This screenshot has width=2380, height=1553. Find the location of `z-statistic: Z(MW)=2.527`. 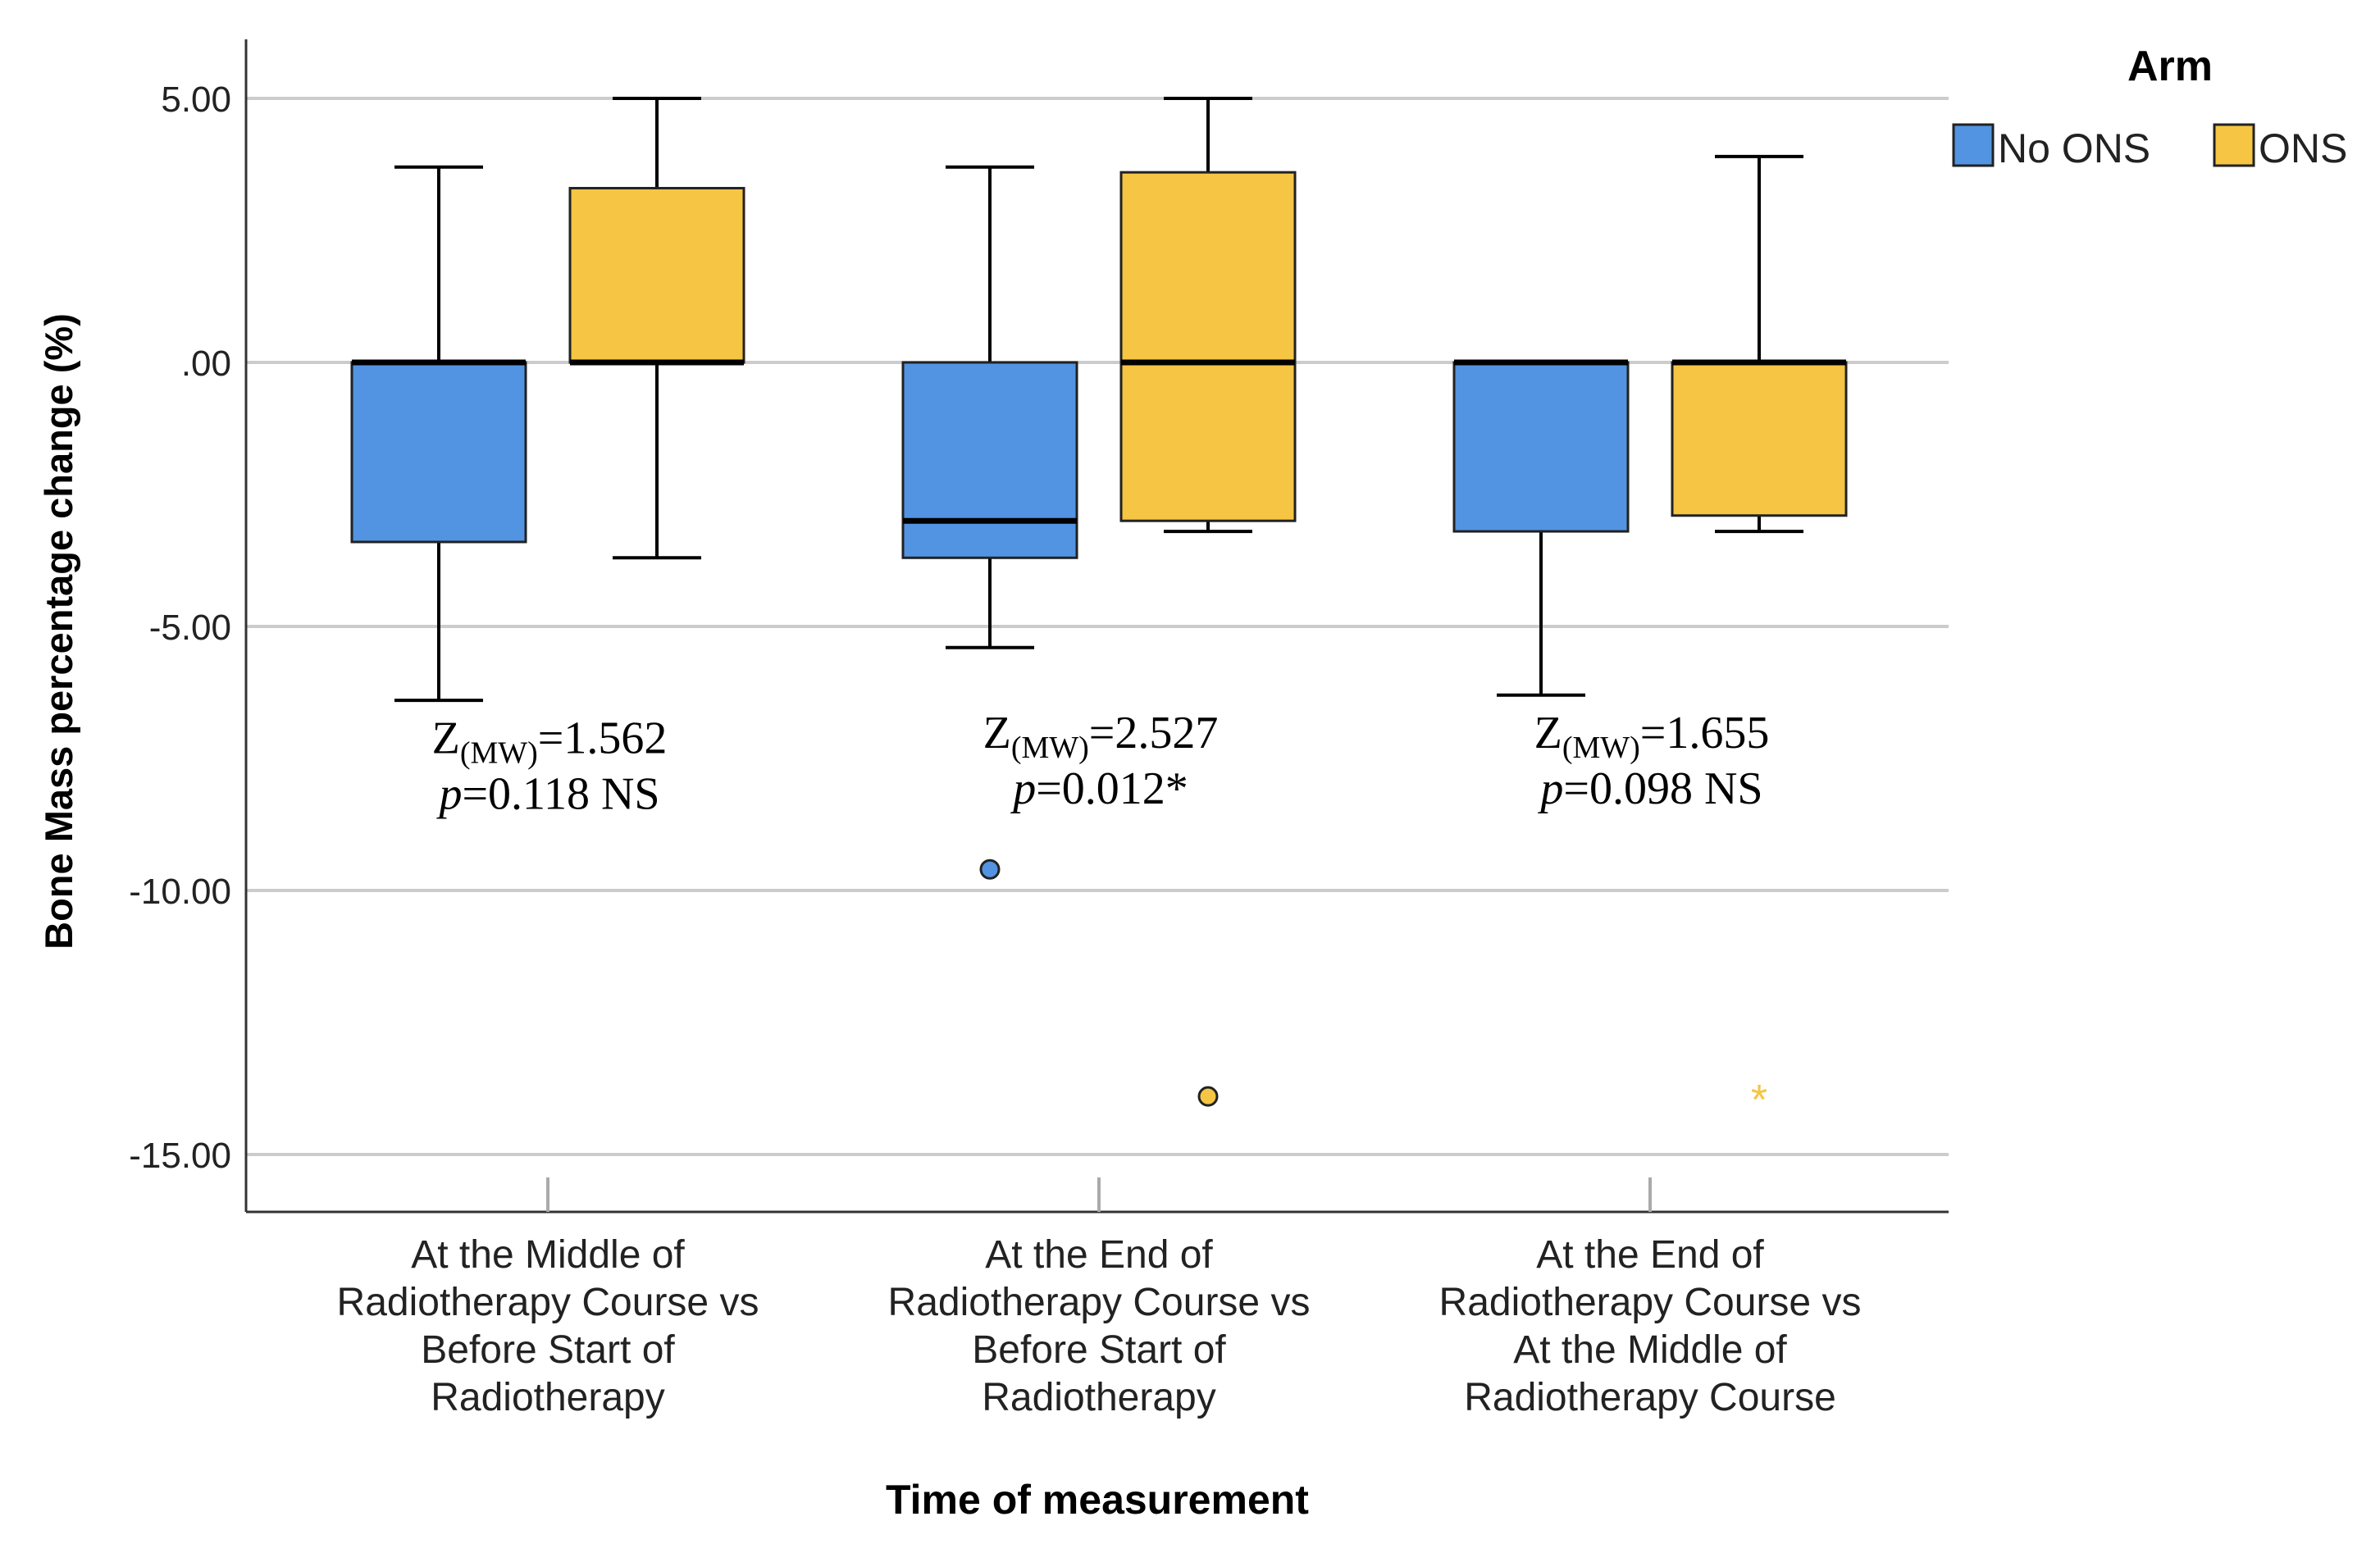

z-statistic: Z(MW)=2.527 is located at coordinates (1101, 736).